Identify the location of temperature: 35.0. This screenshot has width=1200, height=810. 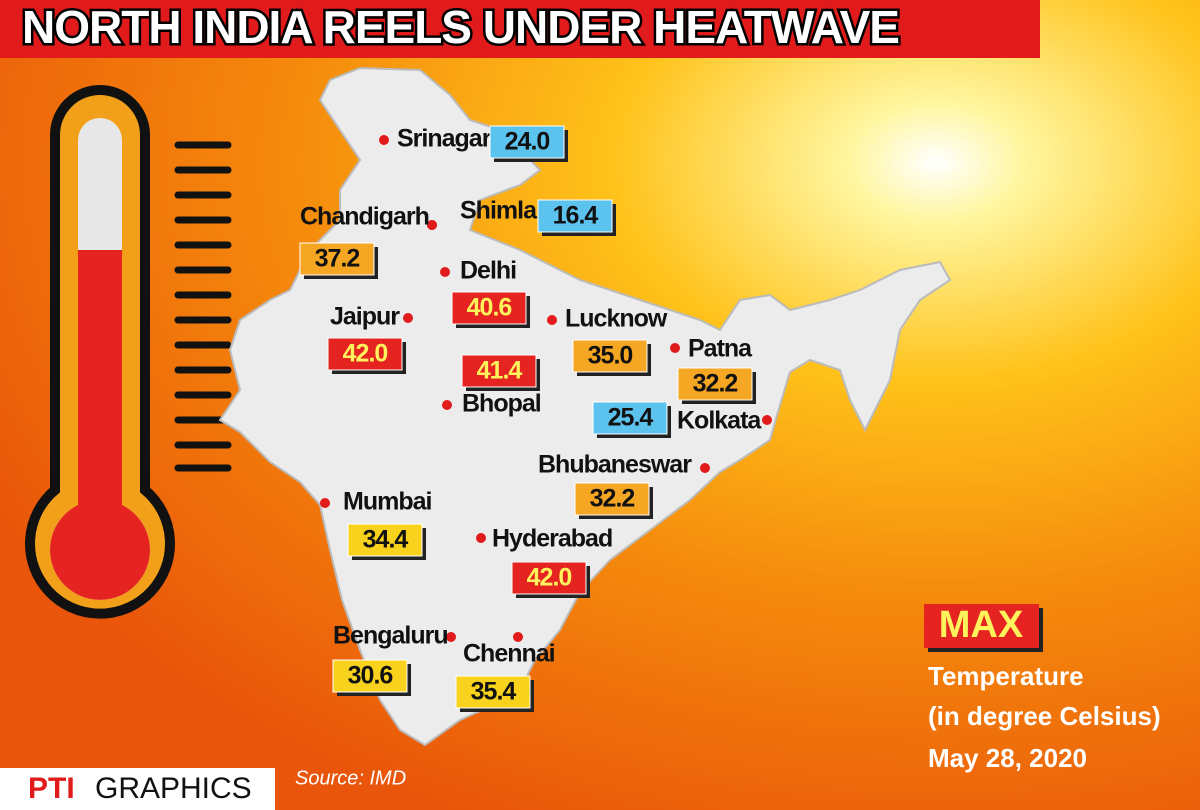
(610, 356).